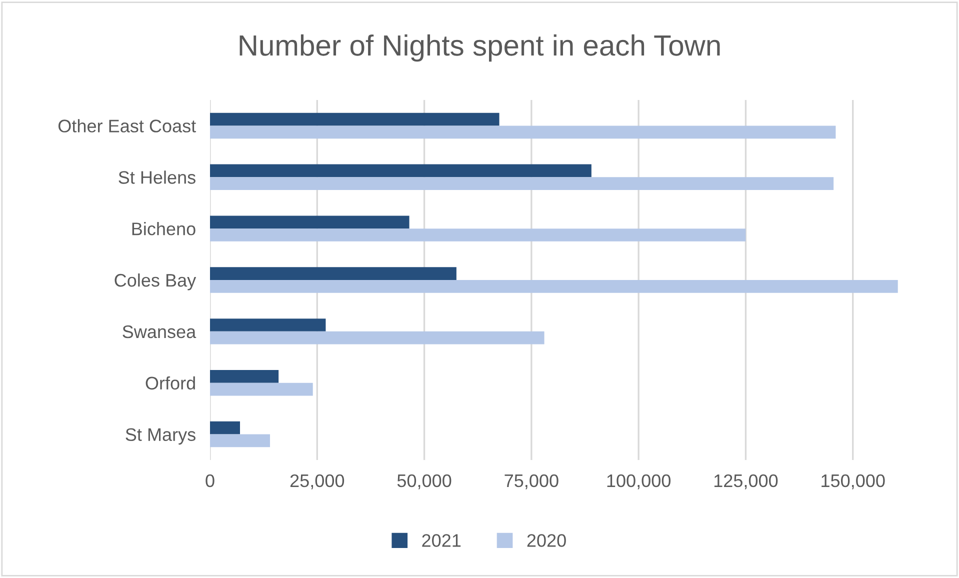 The height and width of the screenshot is (578, 959). Describe the element at coordinates (638, 482) in the screenshot. I see `x-tick-label: 100,000` at that location.